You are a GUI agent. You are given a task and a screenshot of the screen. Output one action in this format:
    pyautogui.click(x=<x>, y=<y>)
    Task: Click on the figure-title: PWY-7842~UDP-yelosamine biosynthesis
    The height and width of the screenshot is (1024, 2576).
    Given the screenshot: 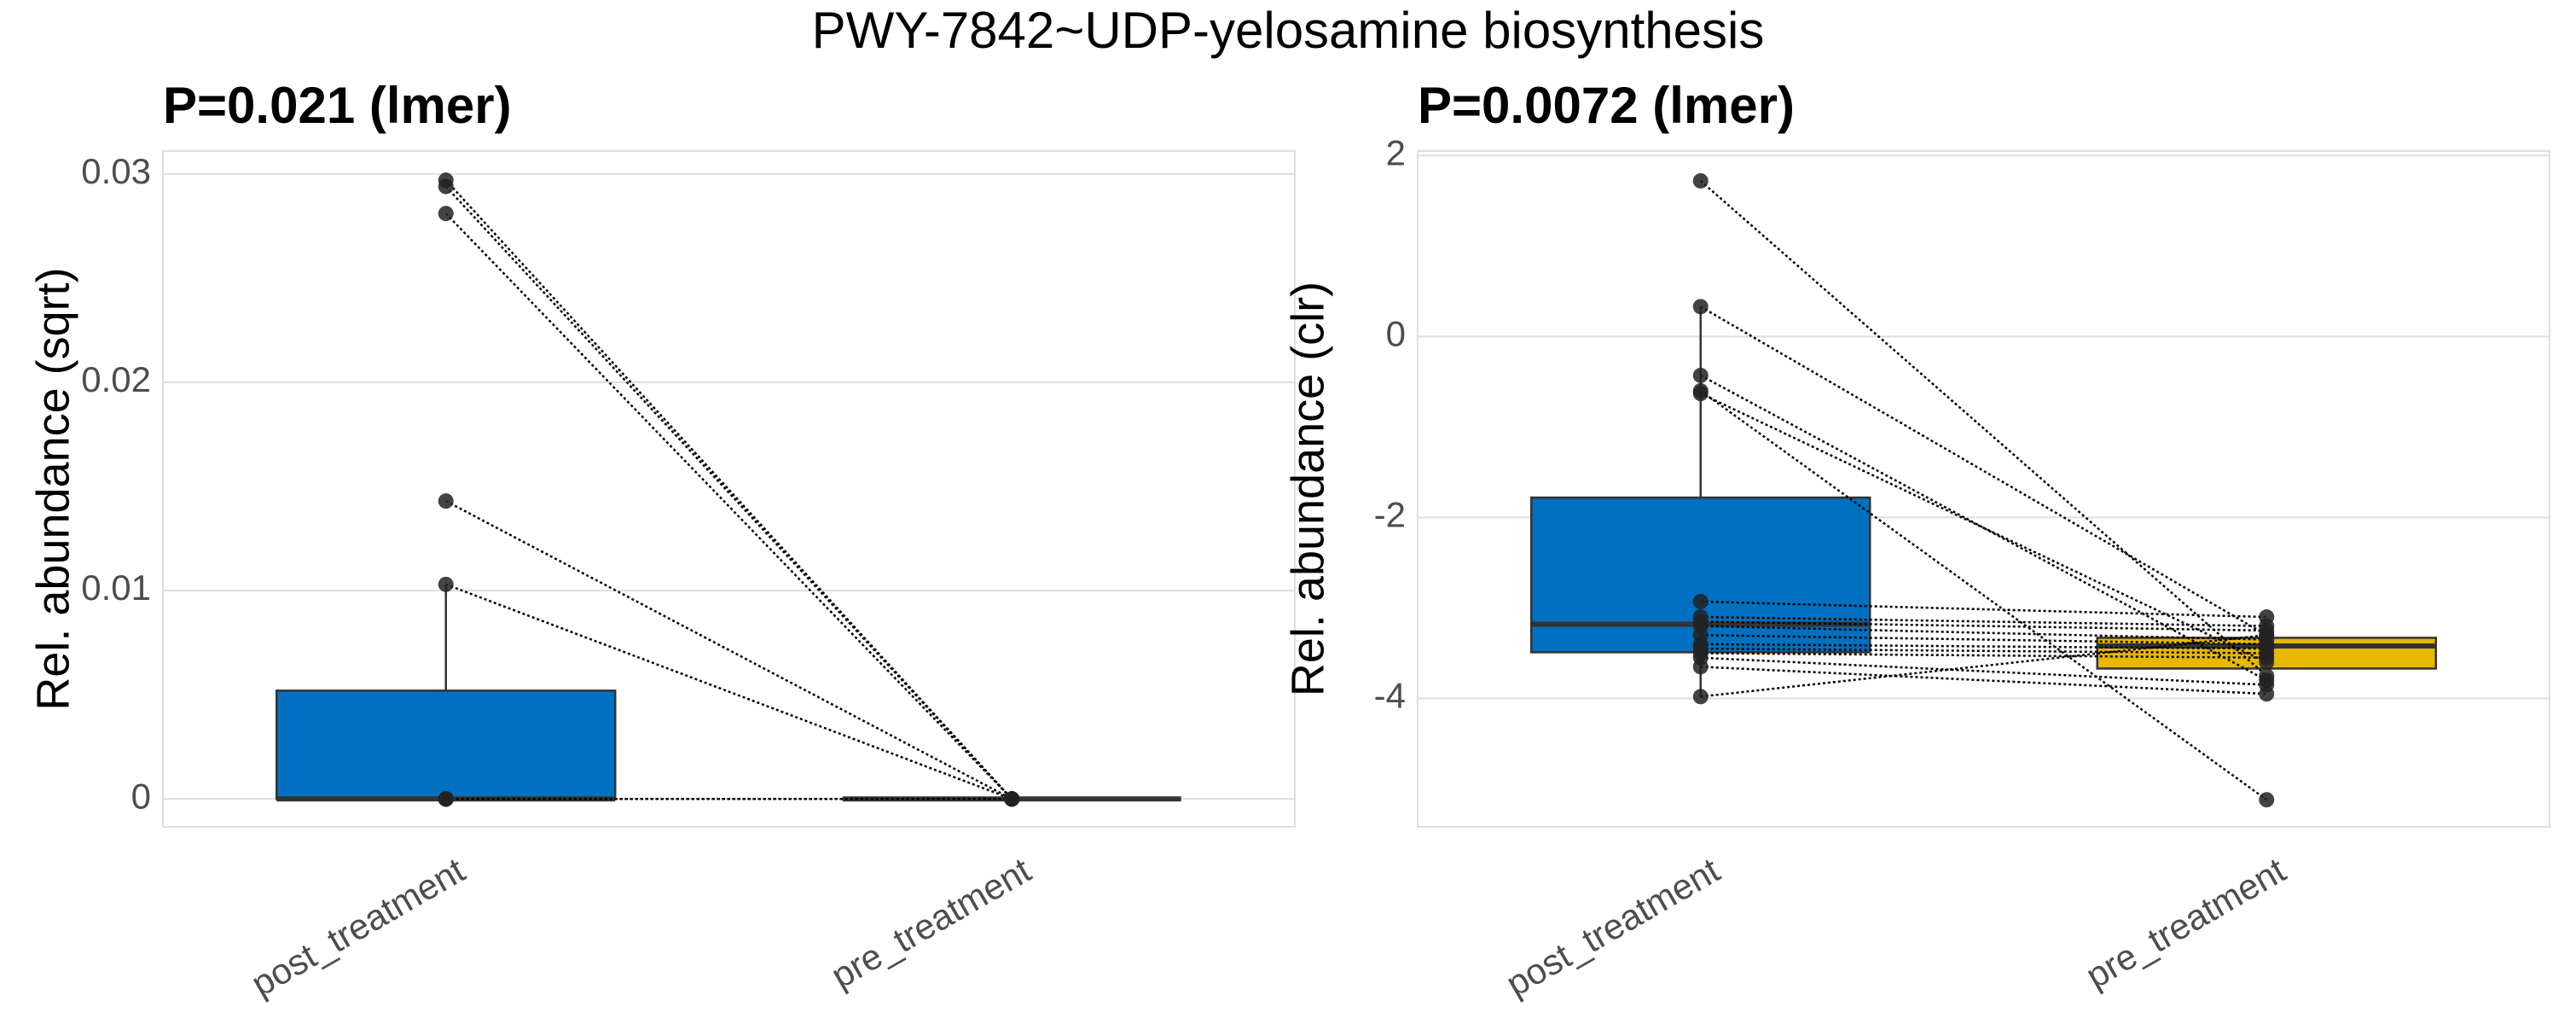 What is the action you would take?
    pyautogui.click(x=1288, y=31)
    